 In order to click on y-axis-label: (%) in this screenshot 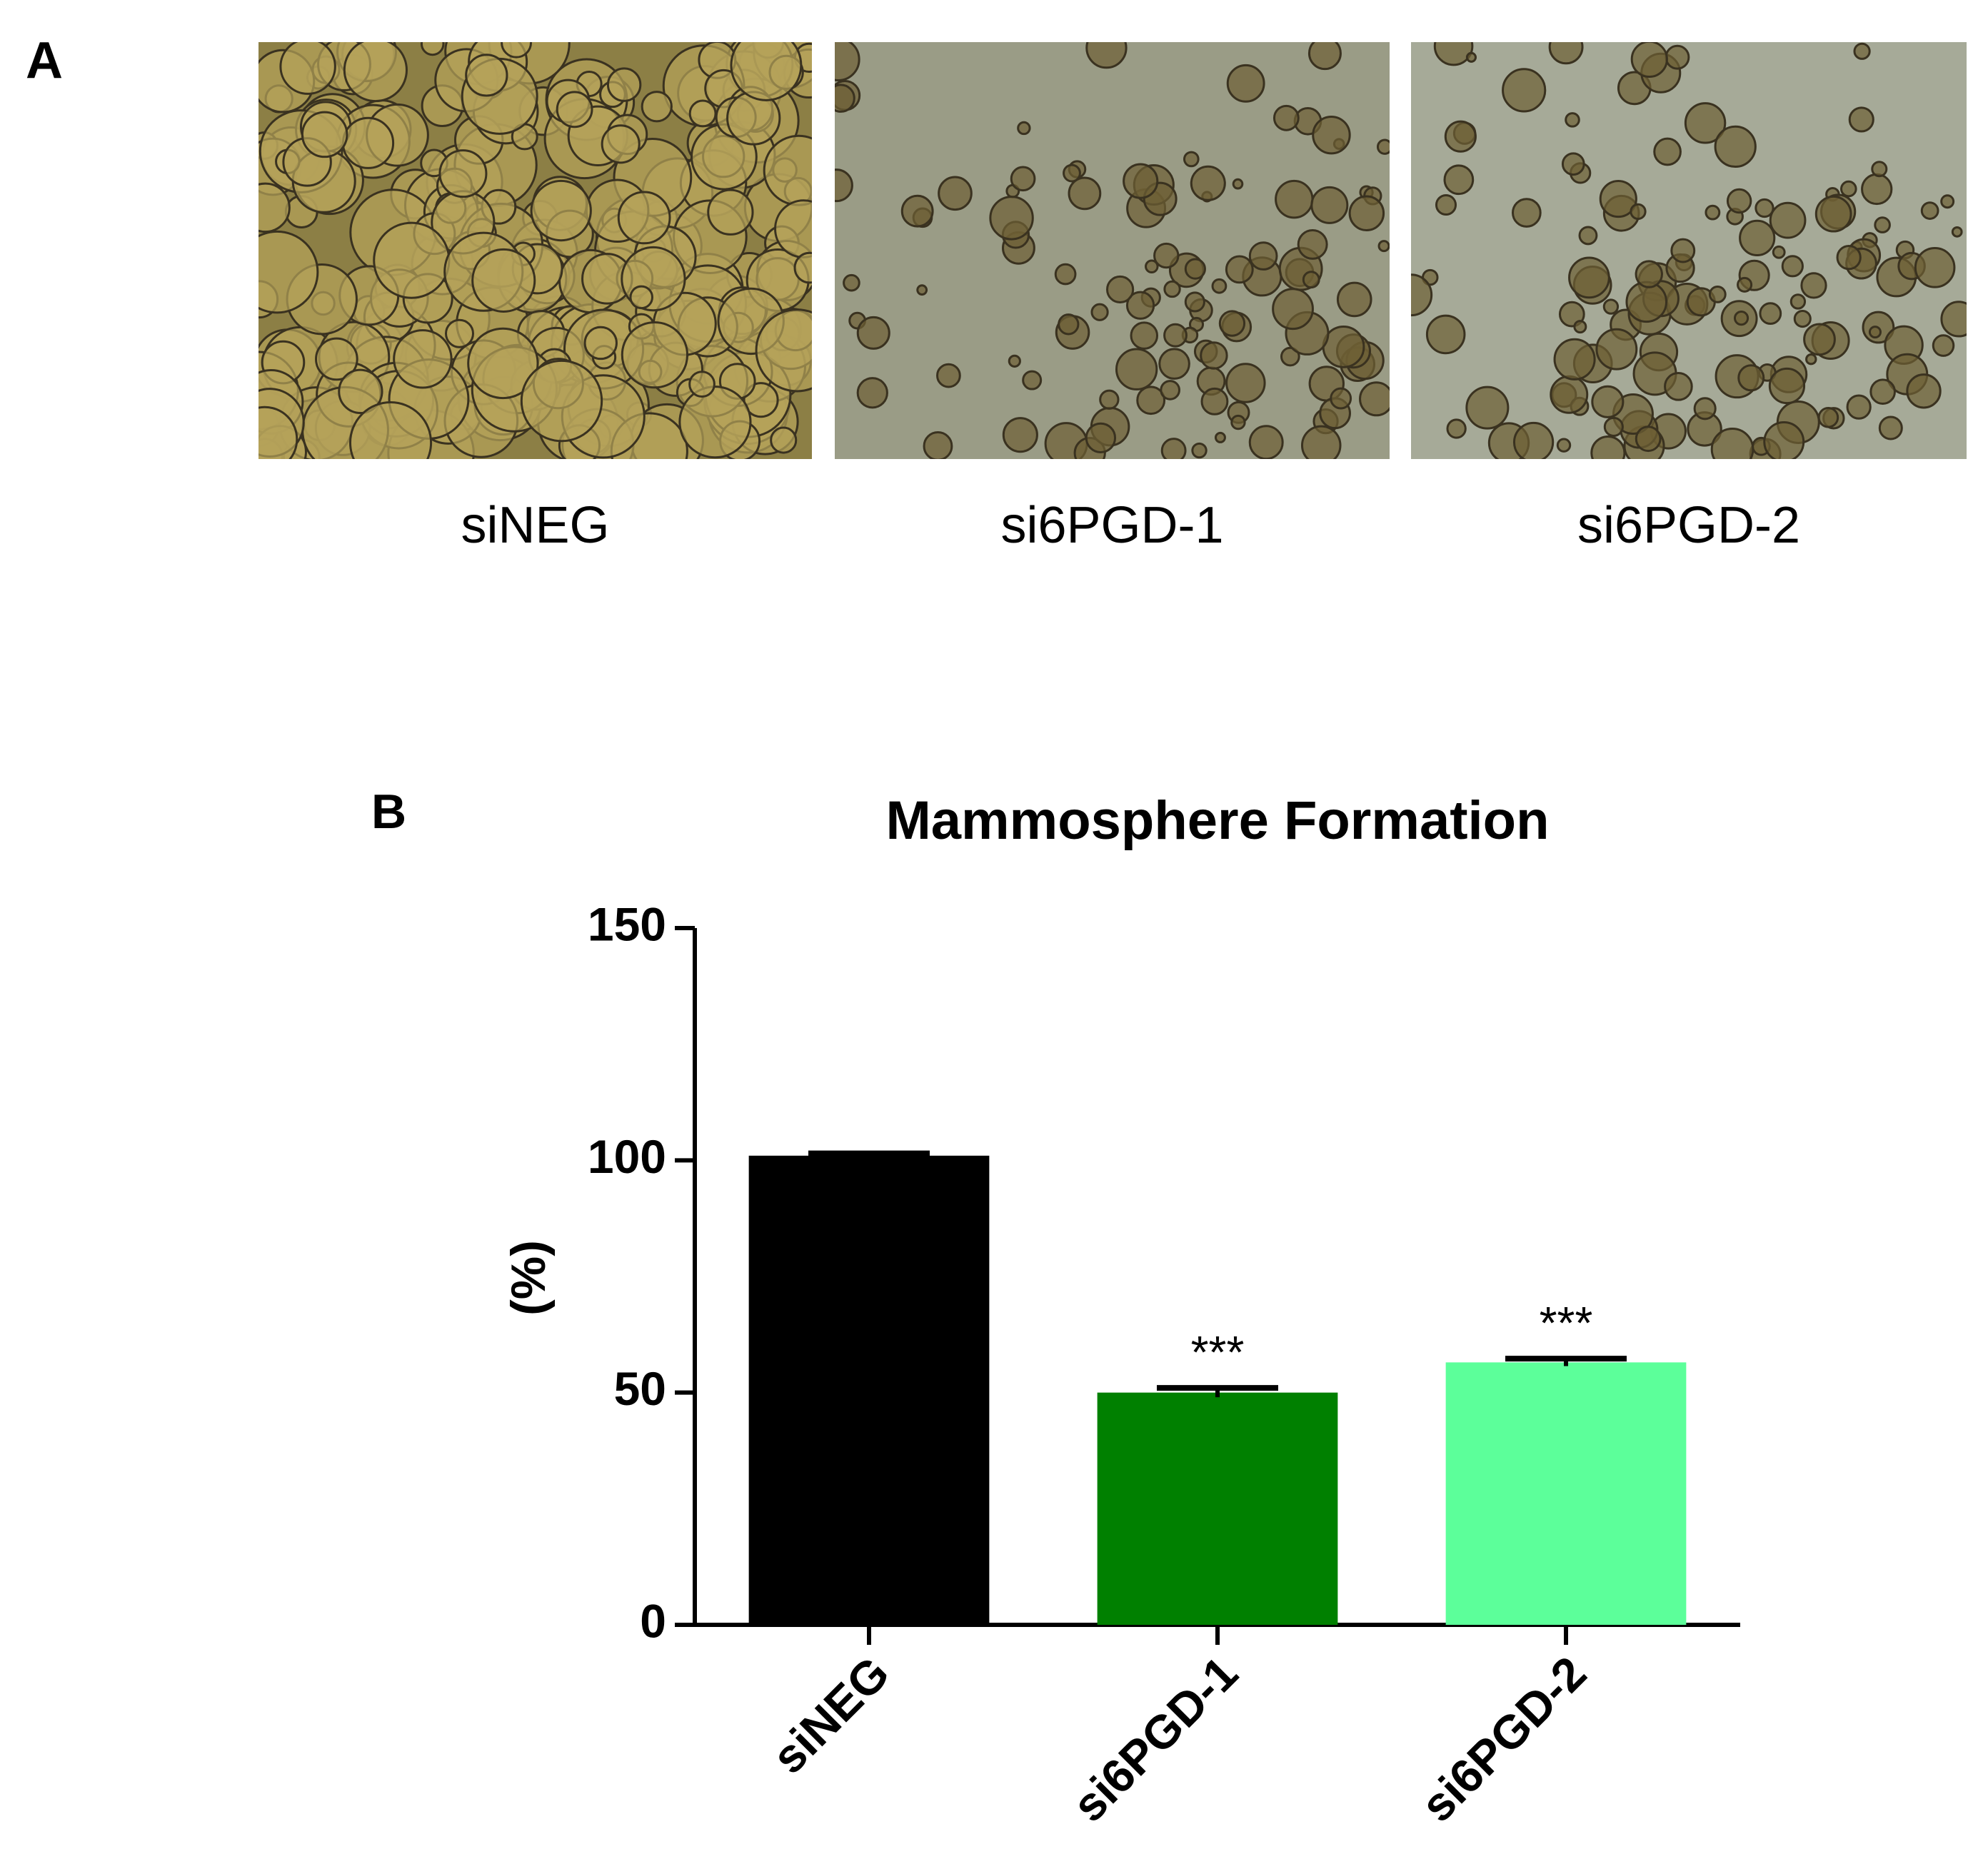, I will do `click(528, 1278)`.